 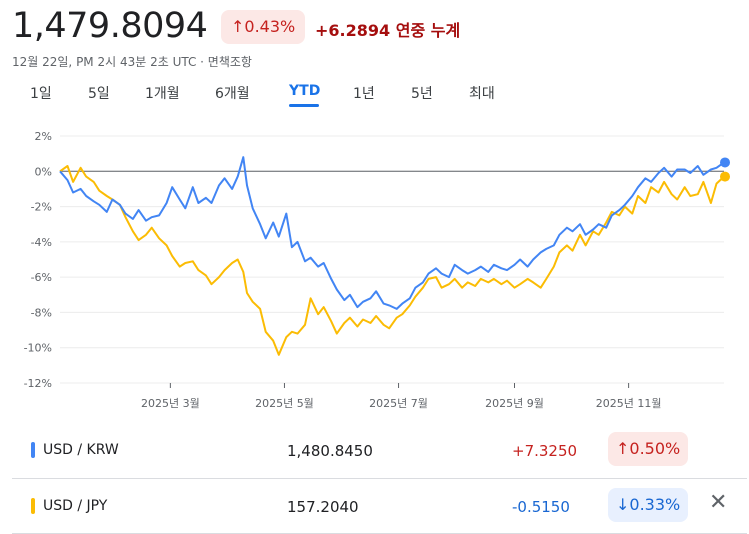 What do you see at coordinates (379, 506) in the screenshot?
I see `comparison-row-jpy: USD / JPY 157.2040 -0.5150 ↓0.33% ✕` at bounding box center [379, 506].